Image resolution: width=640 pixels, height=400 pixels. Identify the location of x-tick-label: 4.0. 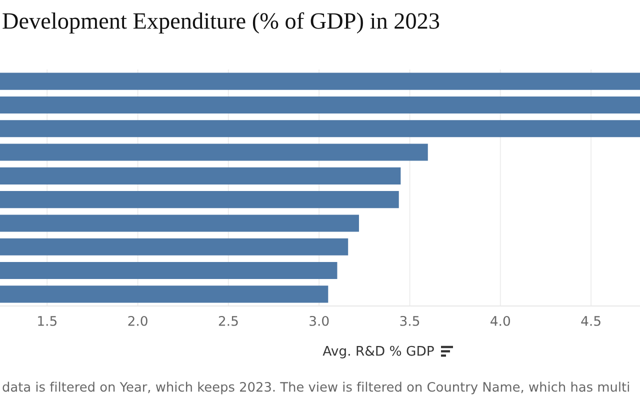
(500, 321).